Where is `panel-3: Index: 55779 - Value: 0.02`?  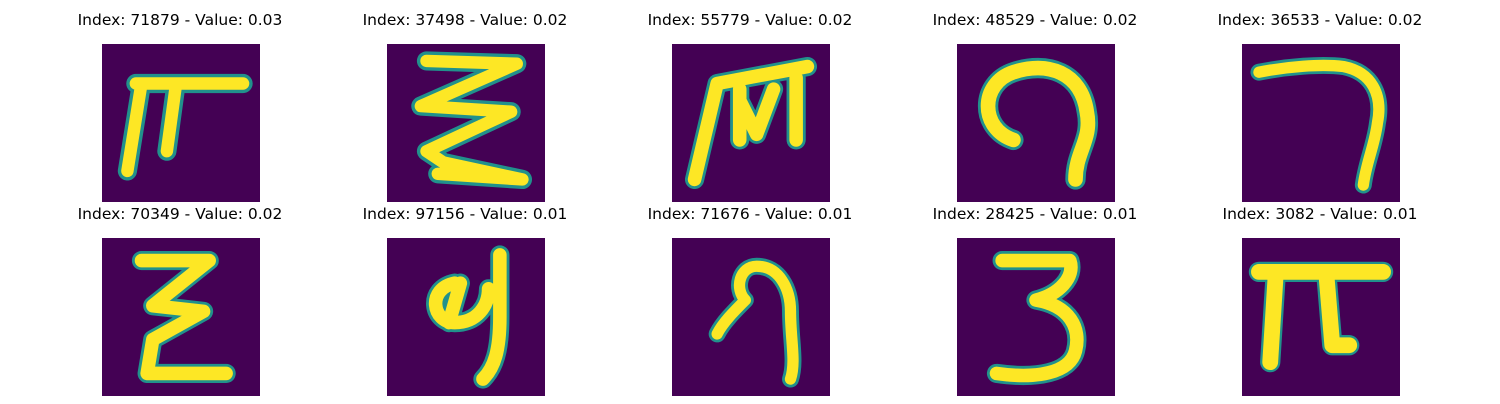 panel-3: Index: 55779 - Value: 0.02 is located at coordinates (750, 110).